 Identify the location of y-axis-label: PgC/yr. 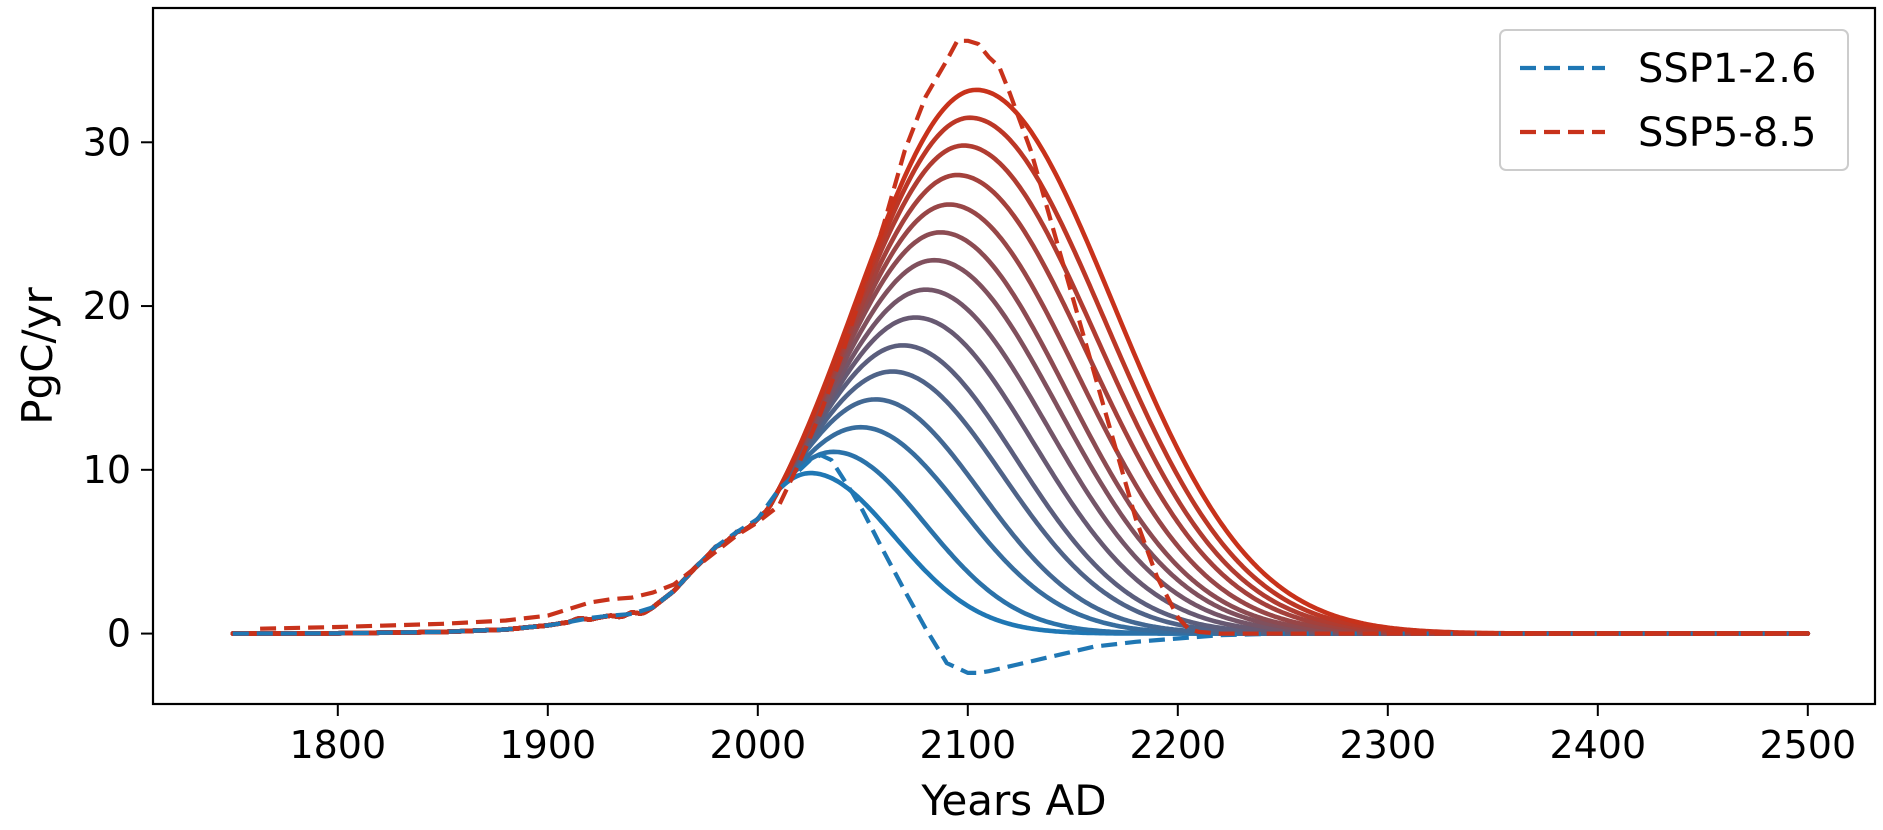
(37, 355).